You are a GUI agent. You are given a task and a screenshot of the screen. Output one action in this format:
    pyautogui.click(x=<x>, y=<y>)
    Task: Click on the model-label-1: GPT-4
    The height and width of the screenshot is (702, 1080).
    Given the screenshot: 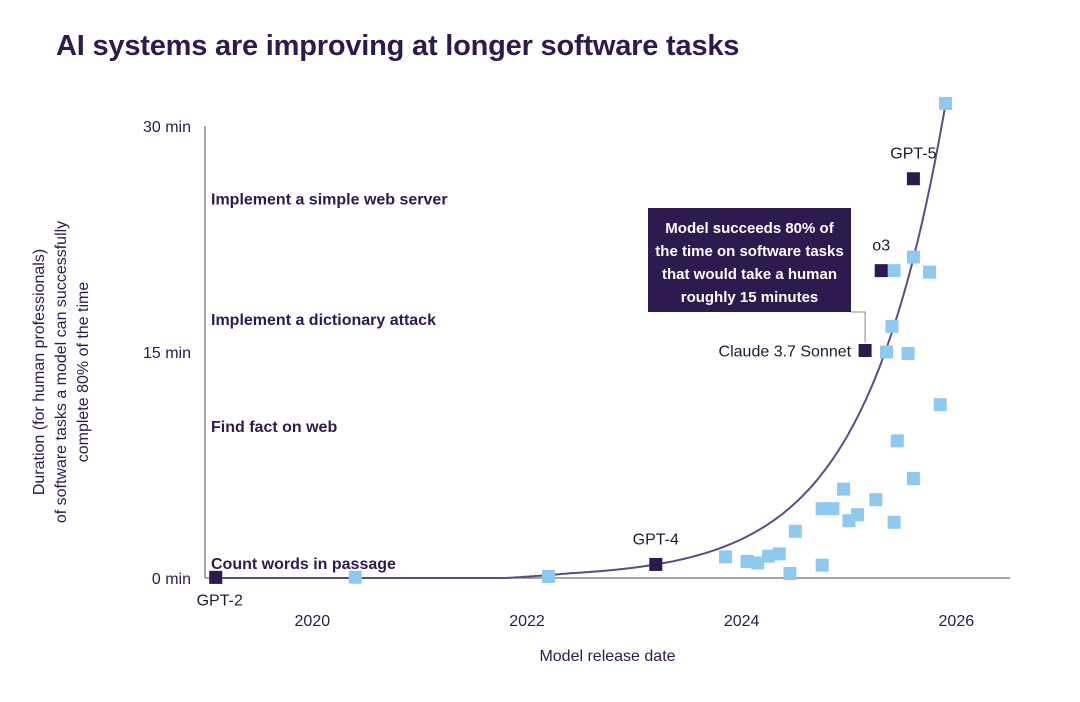 What is the action you would take?
    pyautogui.click(x=656, y=539)
    